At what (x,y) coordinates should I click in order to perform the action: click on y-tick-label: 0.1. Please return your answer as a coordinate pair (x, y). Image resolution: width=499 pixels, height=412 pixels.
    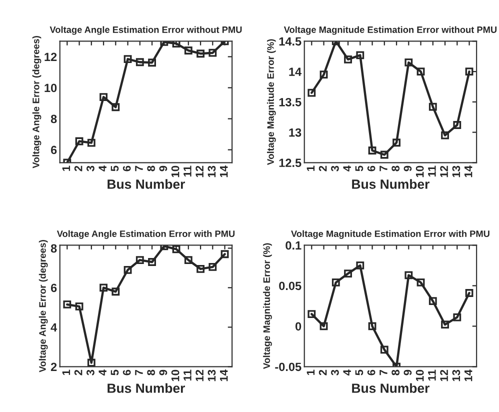
    Looking at the image, I should click on (294, 245).